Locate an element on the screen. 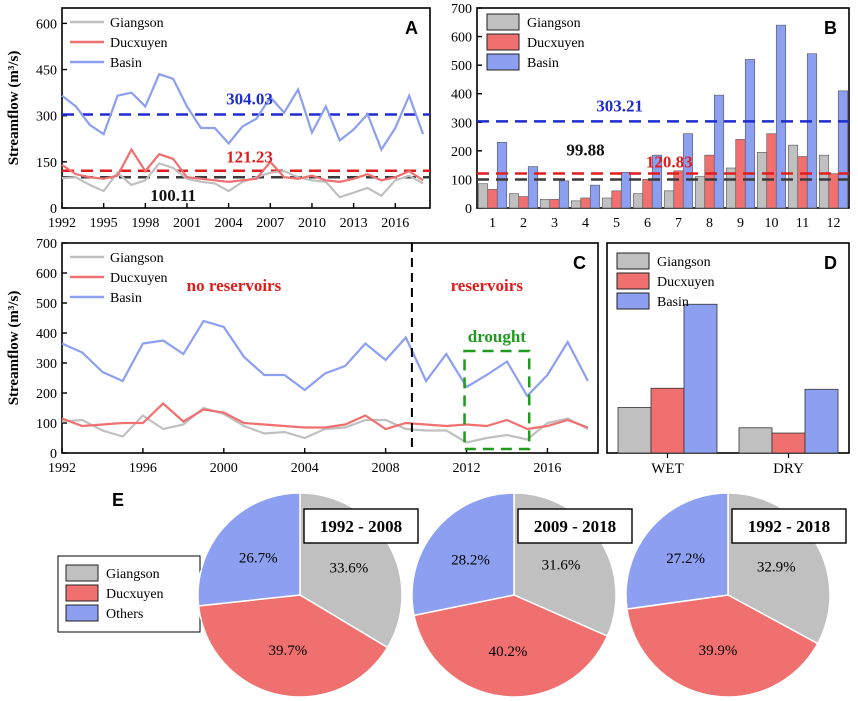  panel-b-ytick-label: 0 is located at coordinates (468, 209).